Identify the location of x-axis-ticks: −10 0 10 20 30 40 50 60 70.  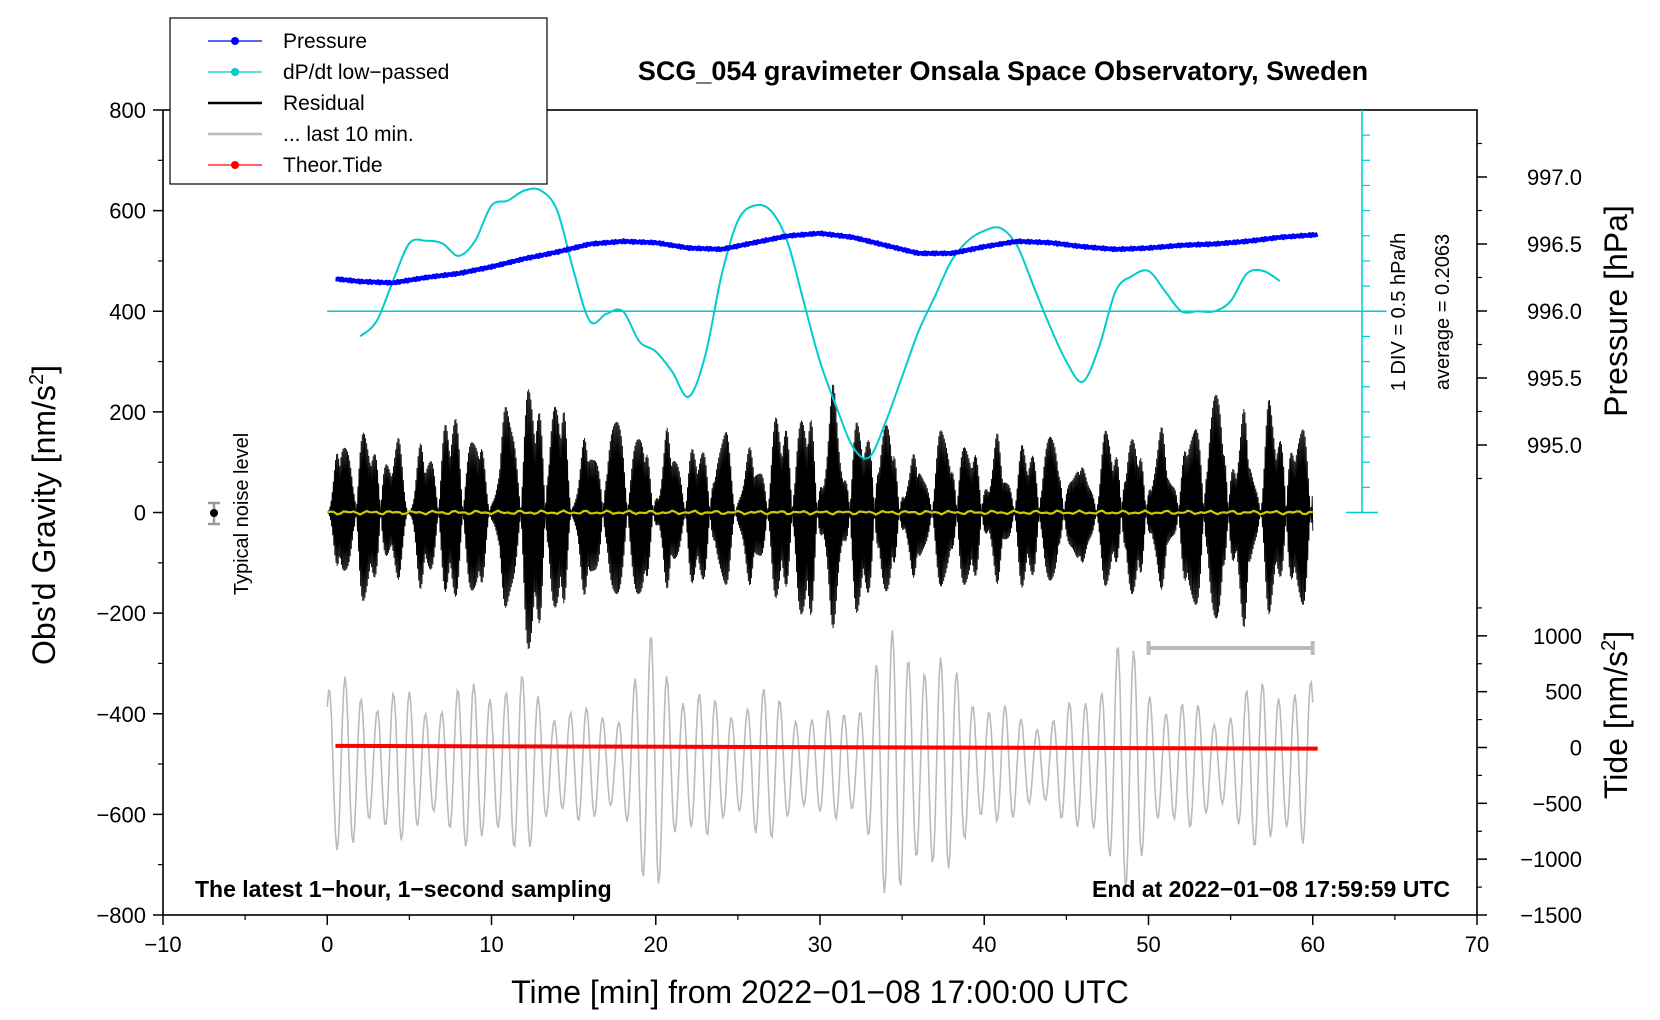
(816, 936).